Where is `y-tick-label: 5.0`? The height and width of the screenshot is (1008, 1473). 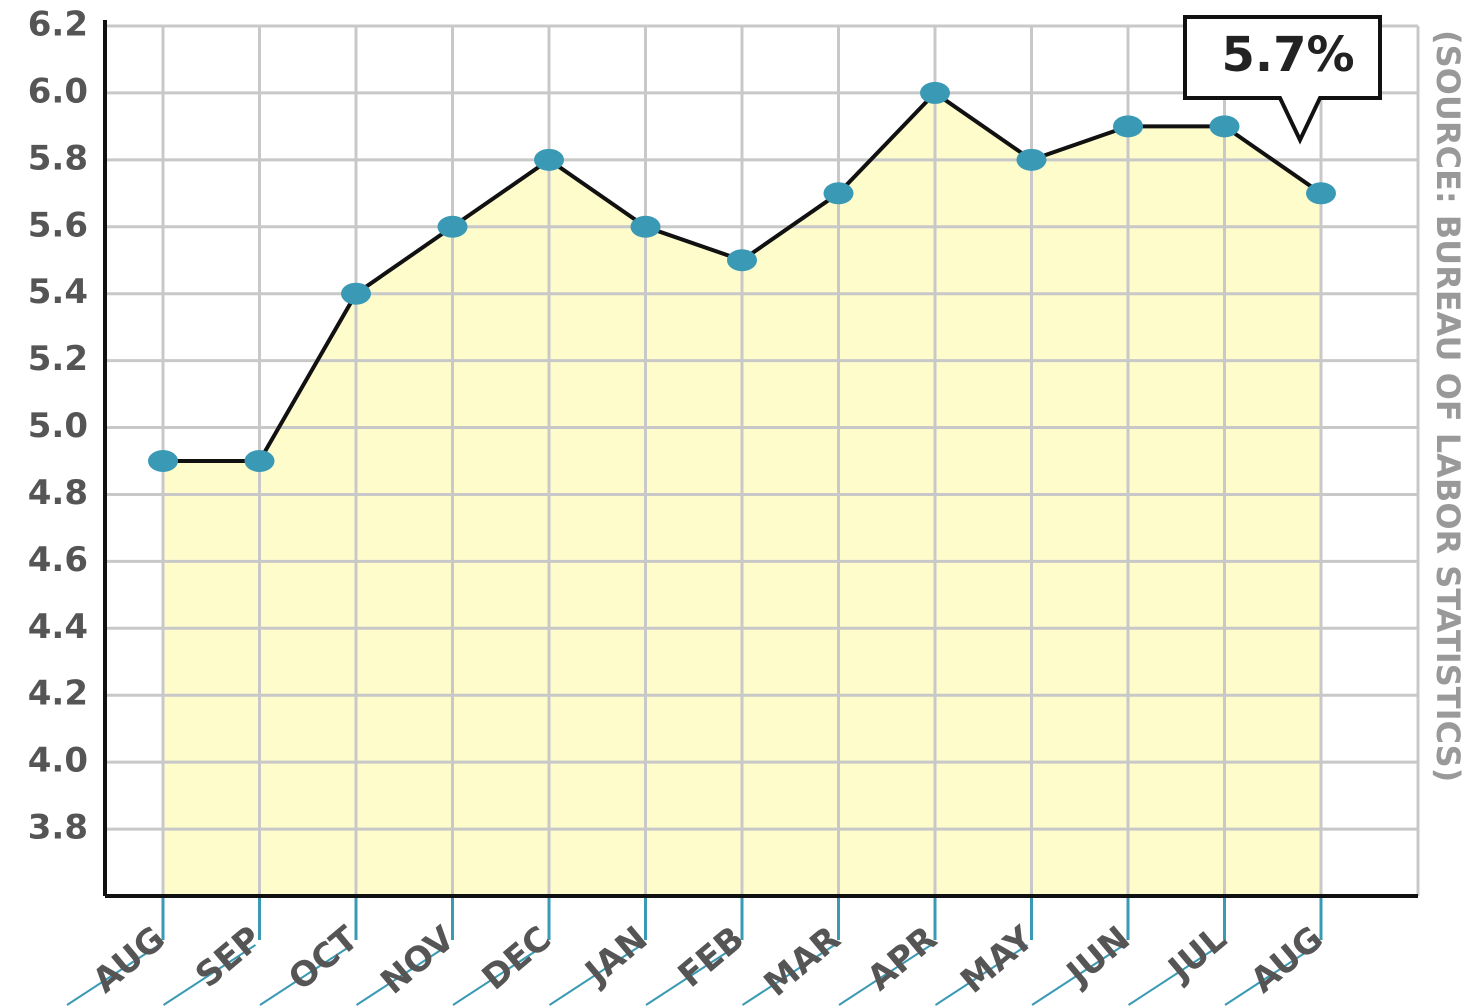 y-tick-label: 5.0 is located at coordinates (58, 426).